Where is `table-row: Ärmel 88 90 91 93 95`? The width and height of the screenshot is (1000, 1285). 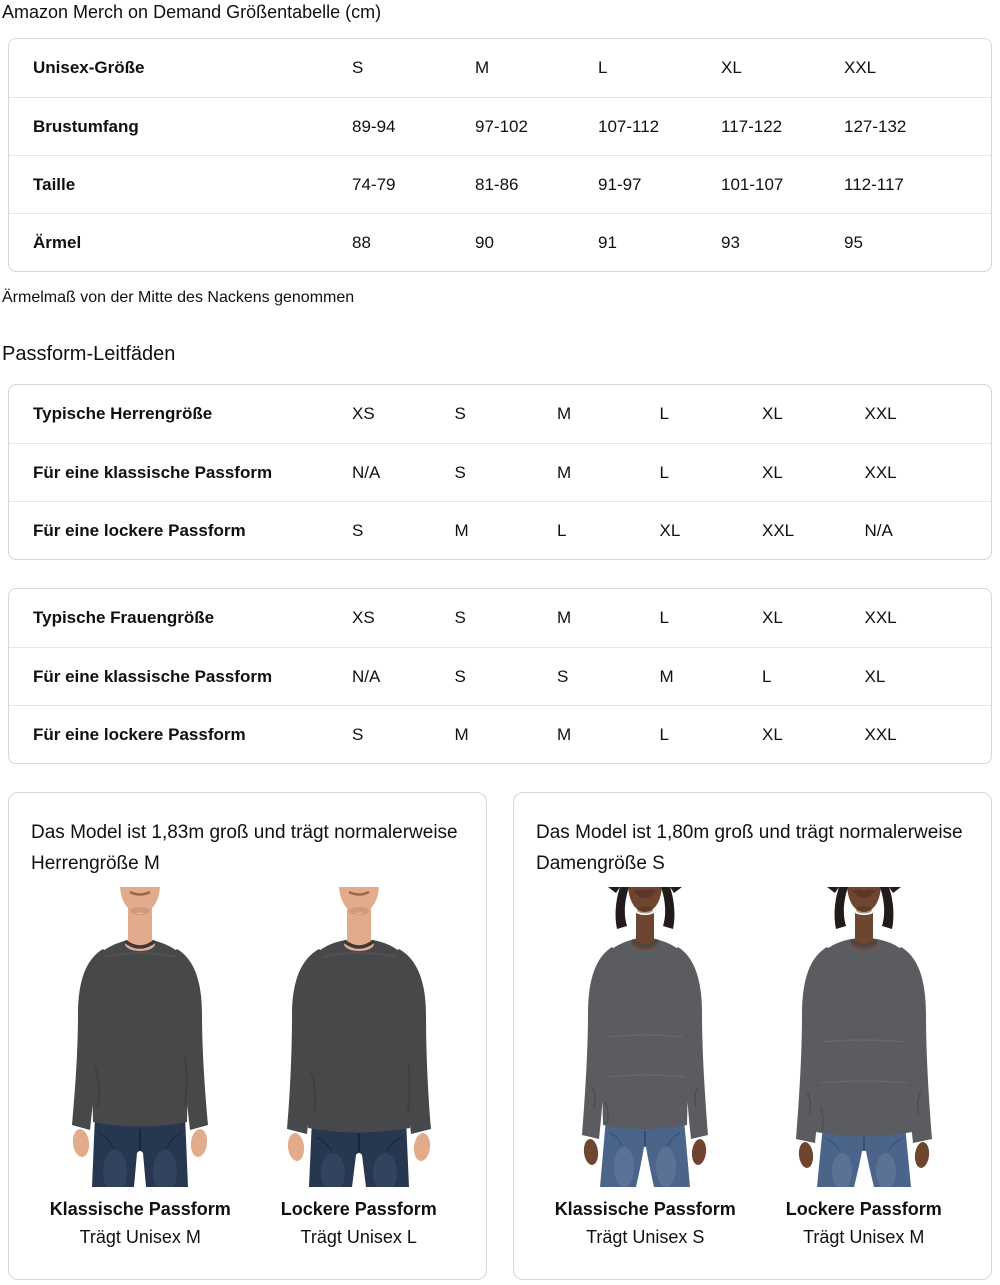
table-row: Ärmel 88 90 91 93 95 is located at coordinates (500, 242).